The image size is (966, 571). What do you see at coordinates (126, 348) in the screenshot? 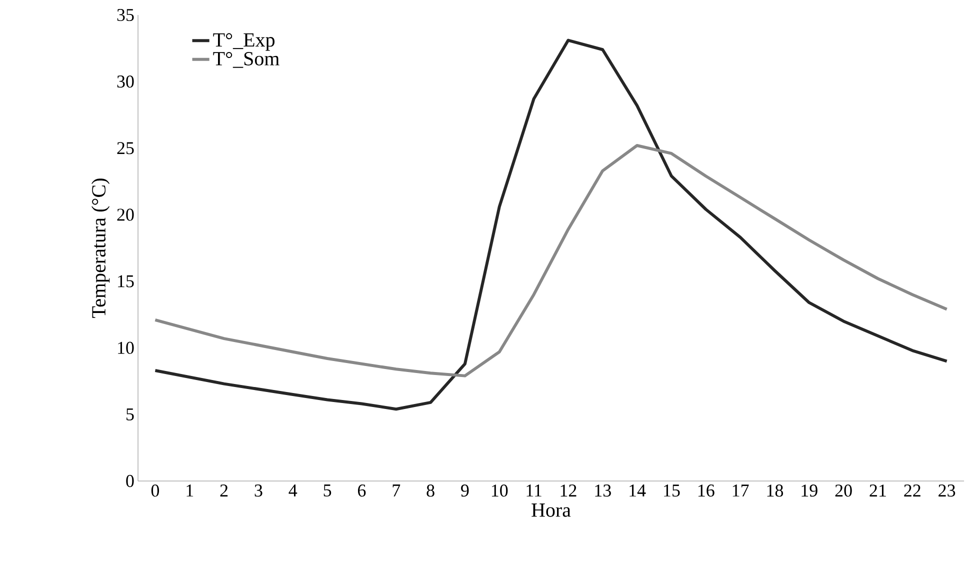
I see `y-tick-label: 10` at bounding box center [126, 348].